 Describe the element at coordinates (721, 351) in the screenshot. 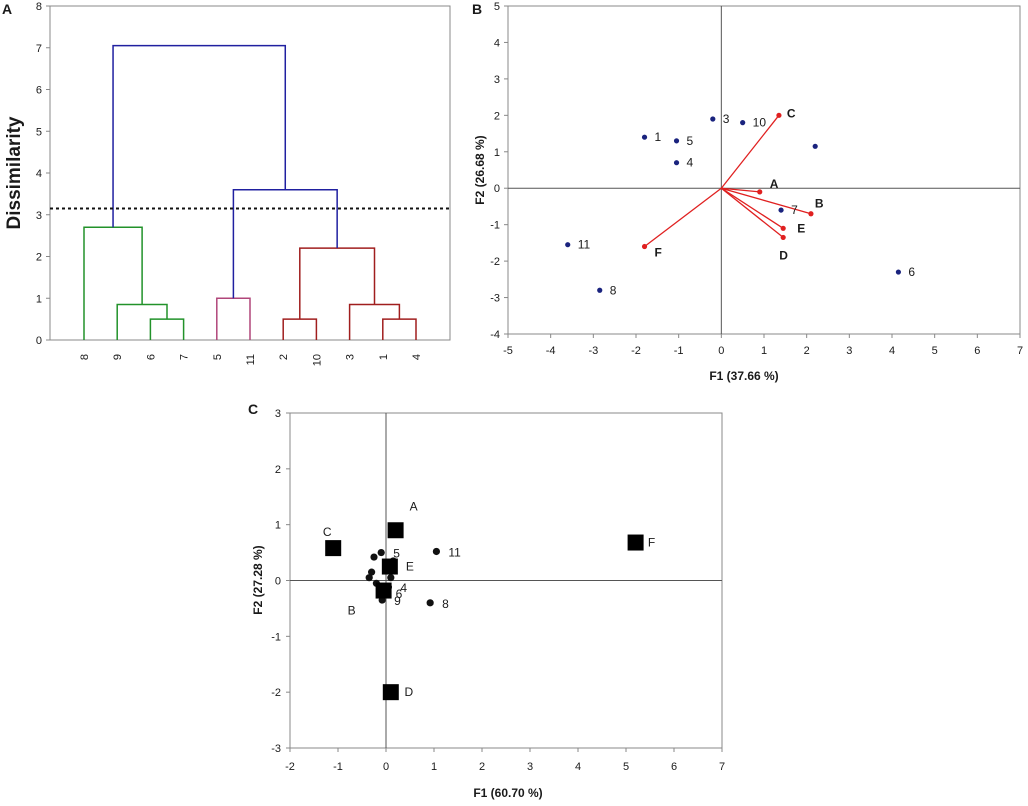

I see `panel-b-xtick-label: 0` at that location.